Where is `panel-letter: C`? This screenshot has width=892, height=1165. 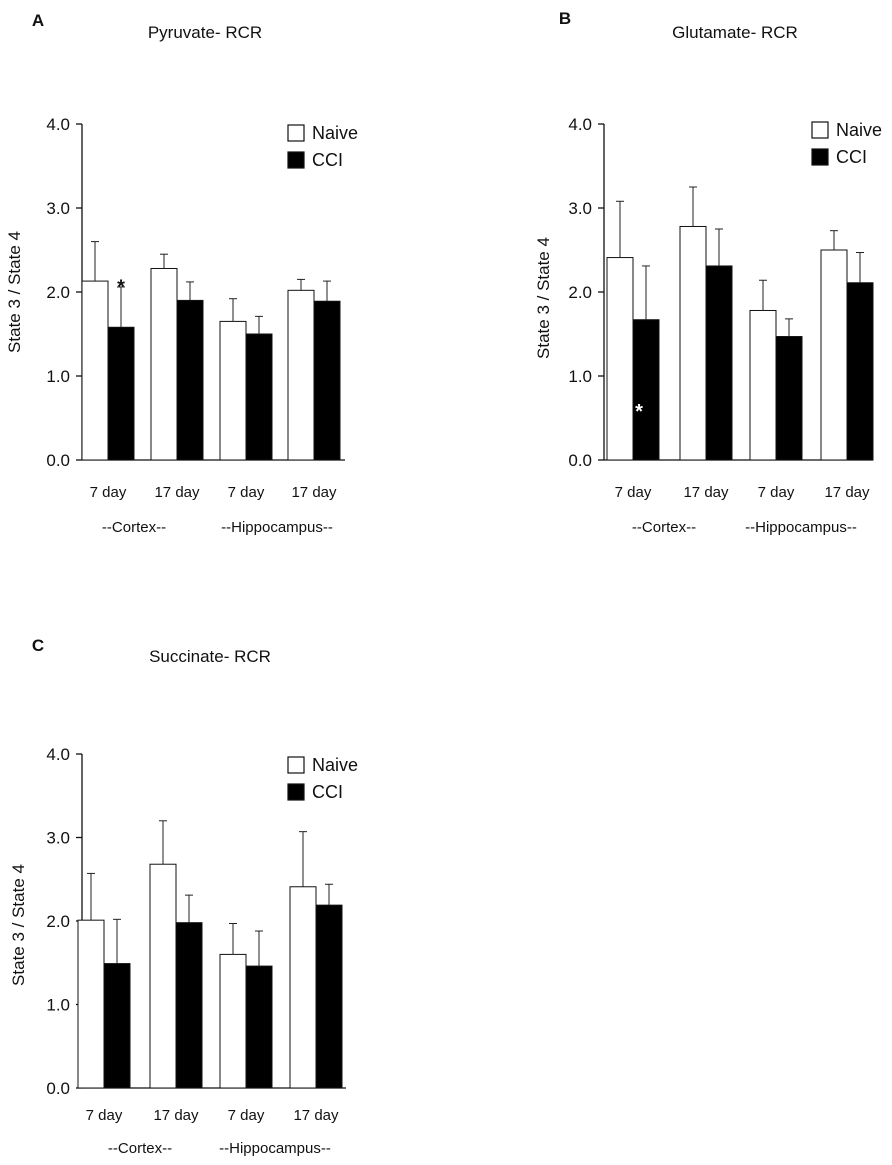
panel-letter: C is located at coordinates (38, 645).